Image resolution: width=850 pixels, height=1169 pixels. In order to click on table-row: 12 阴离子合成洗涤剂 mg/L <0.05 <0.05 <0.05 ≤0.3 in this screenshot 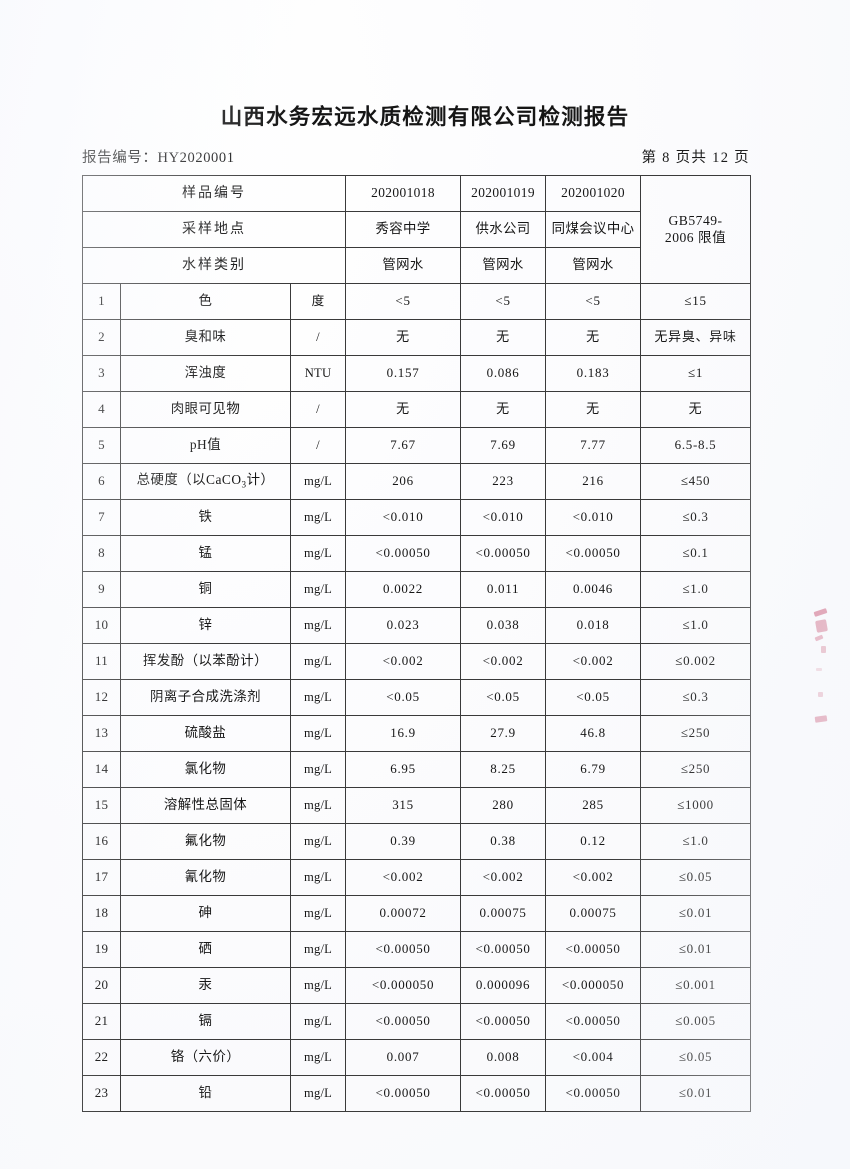, I will do `click(417, 697)`.